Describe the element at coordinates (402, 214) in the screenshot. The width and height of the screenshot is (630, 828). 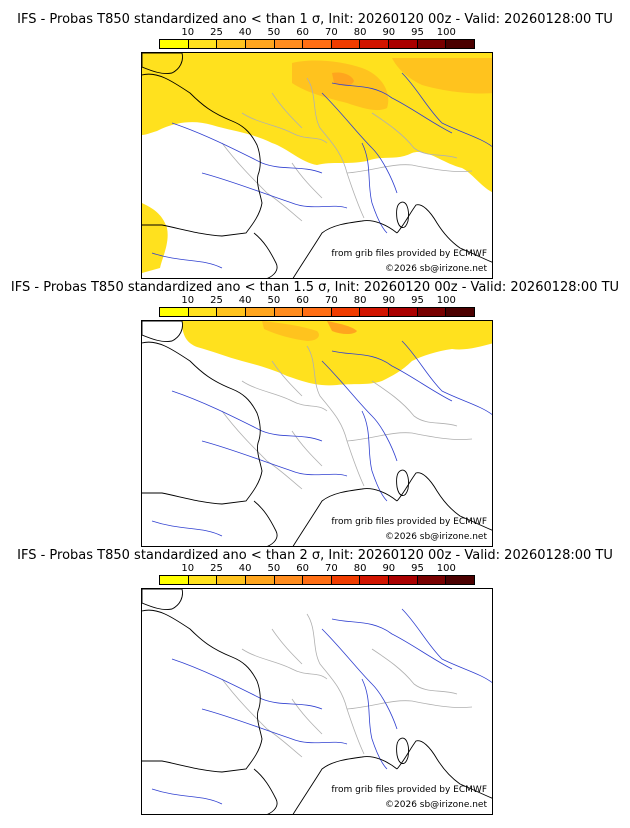
I see `corsica-coastline` at that location.